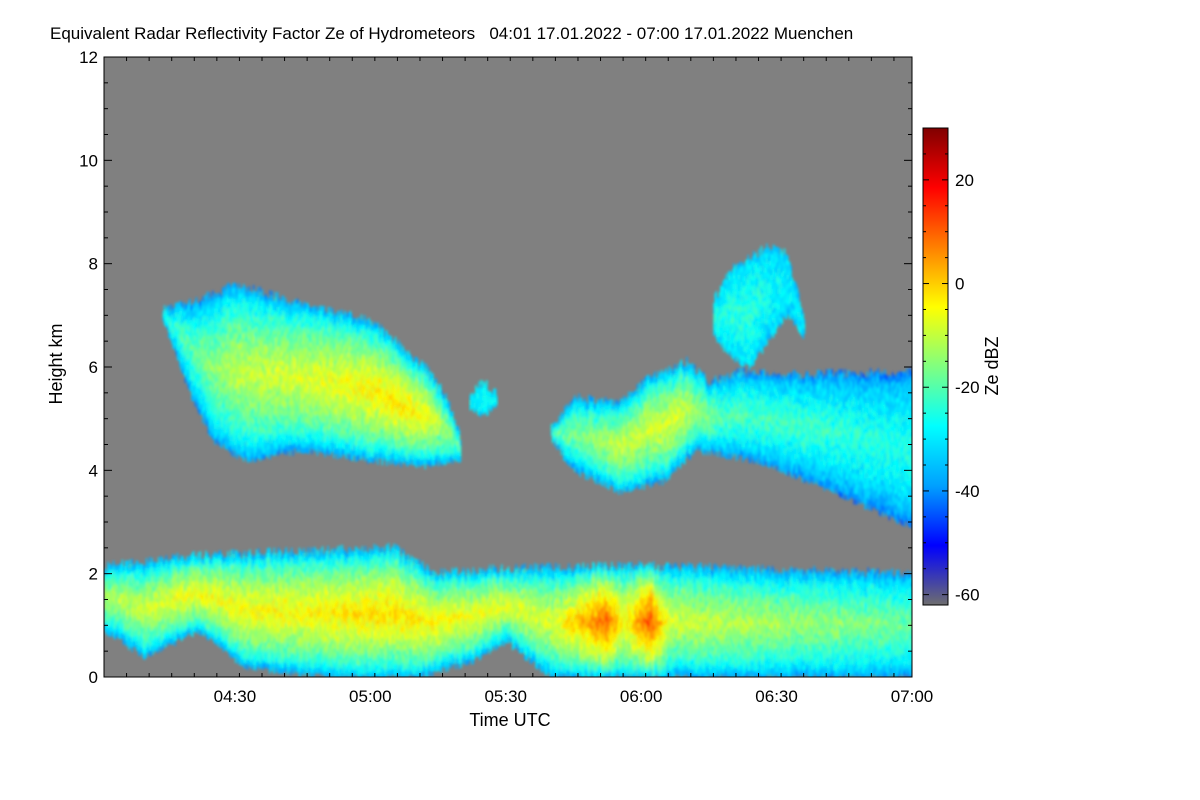 This screenshot has width=1200, height=800. Describe the element at coordinates (731, 442) in the screenshot. I see `echo-cloud-b` at that location.